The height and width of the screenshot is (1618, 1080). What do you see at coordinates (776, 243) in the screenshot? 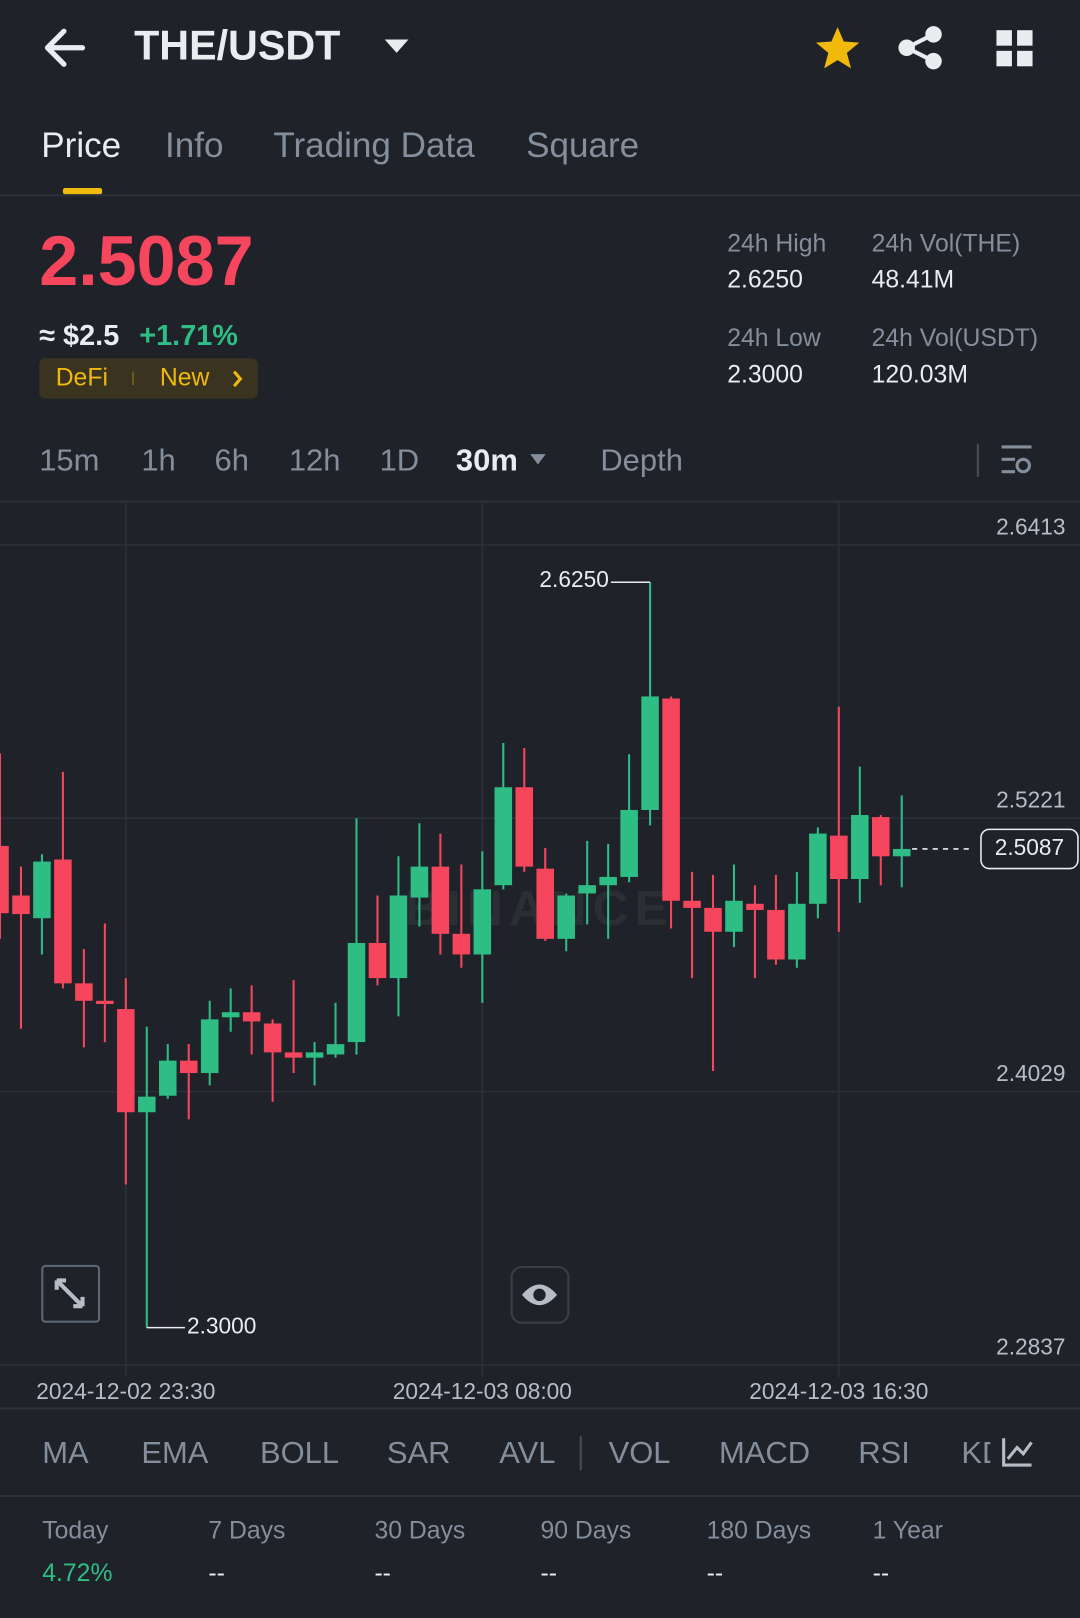
I see `stat-label: 24h High` at bounding box center [776, 243].